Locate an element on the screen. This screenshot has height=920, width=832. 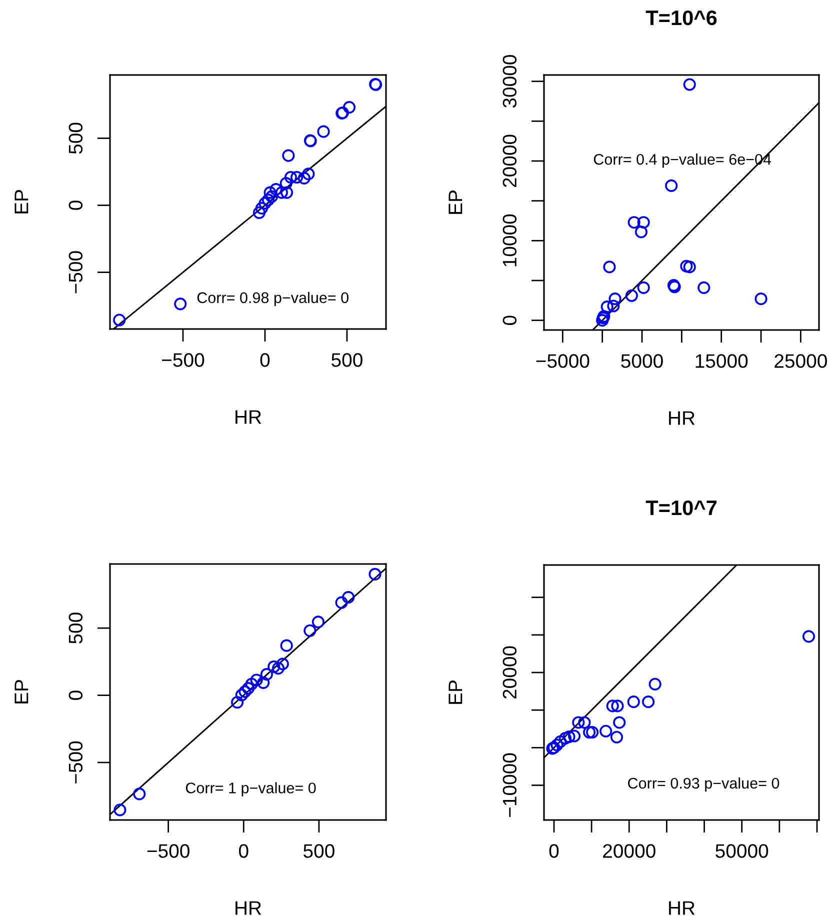
x-tick-label: 50000 is located at coordinates (742, 851).